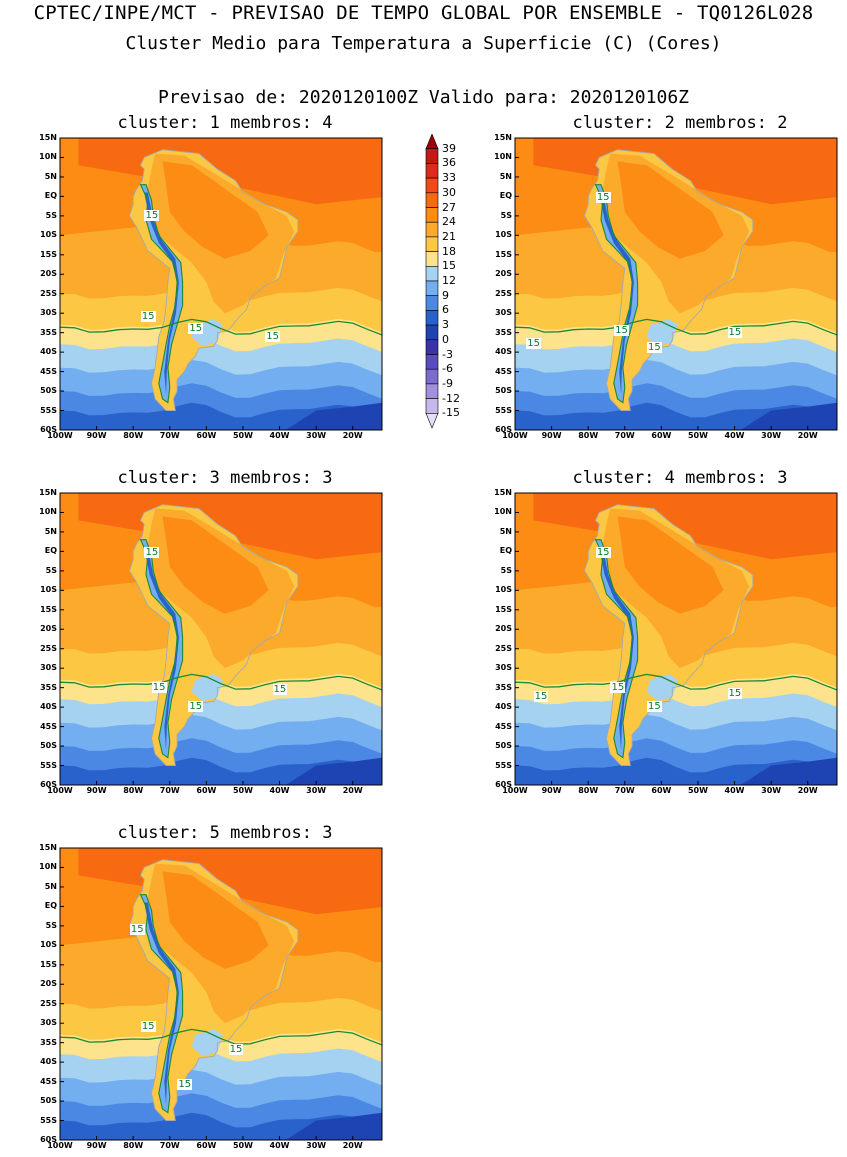 This screenshot has width=847, height=1157. What do you see at coordinates (680, 478) in the screenshot?
I see `panel-title-4: cluster: 4 membros: 3` at bounding box center [680, 478].